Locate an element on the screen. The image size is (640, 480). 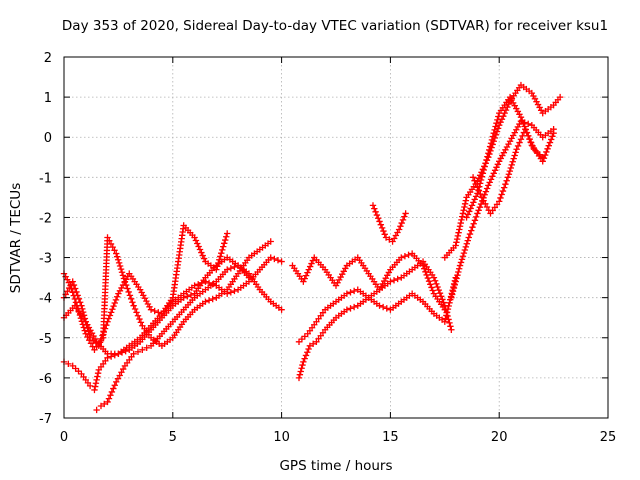
y-tick-label: -6 is located at coordinates (45, 379).